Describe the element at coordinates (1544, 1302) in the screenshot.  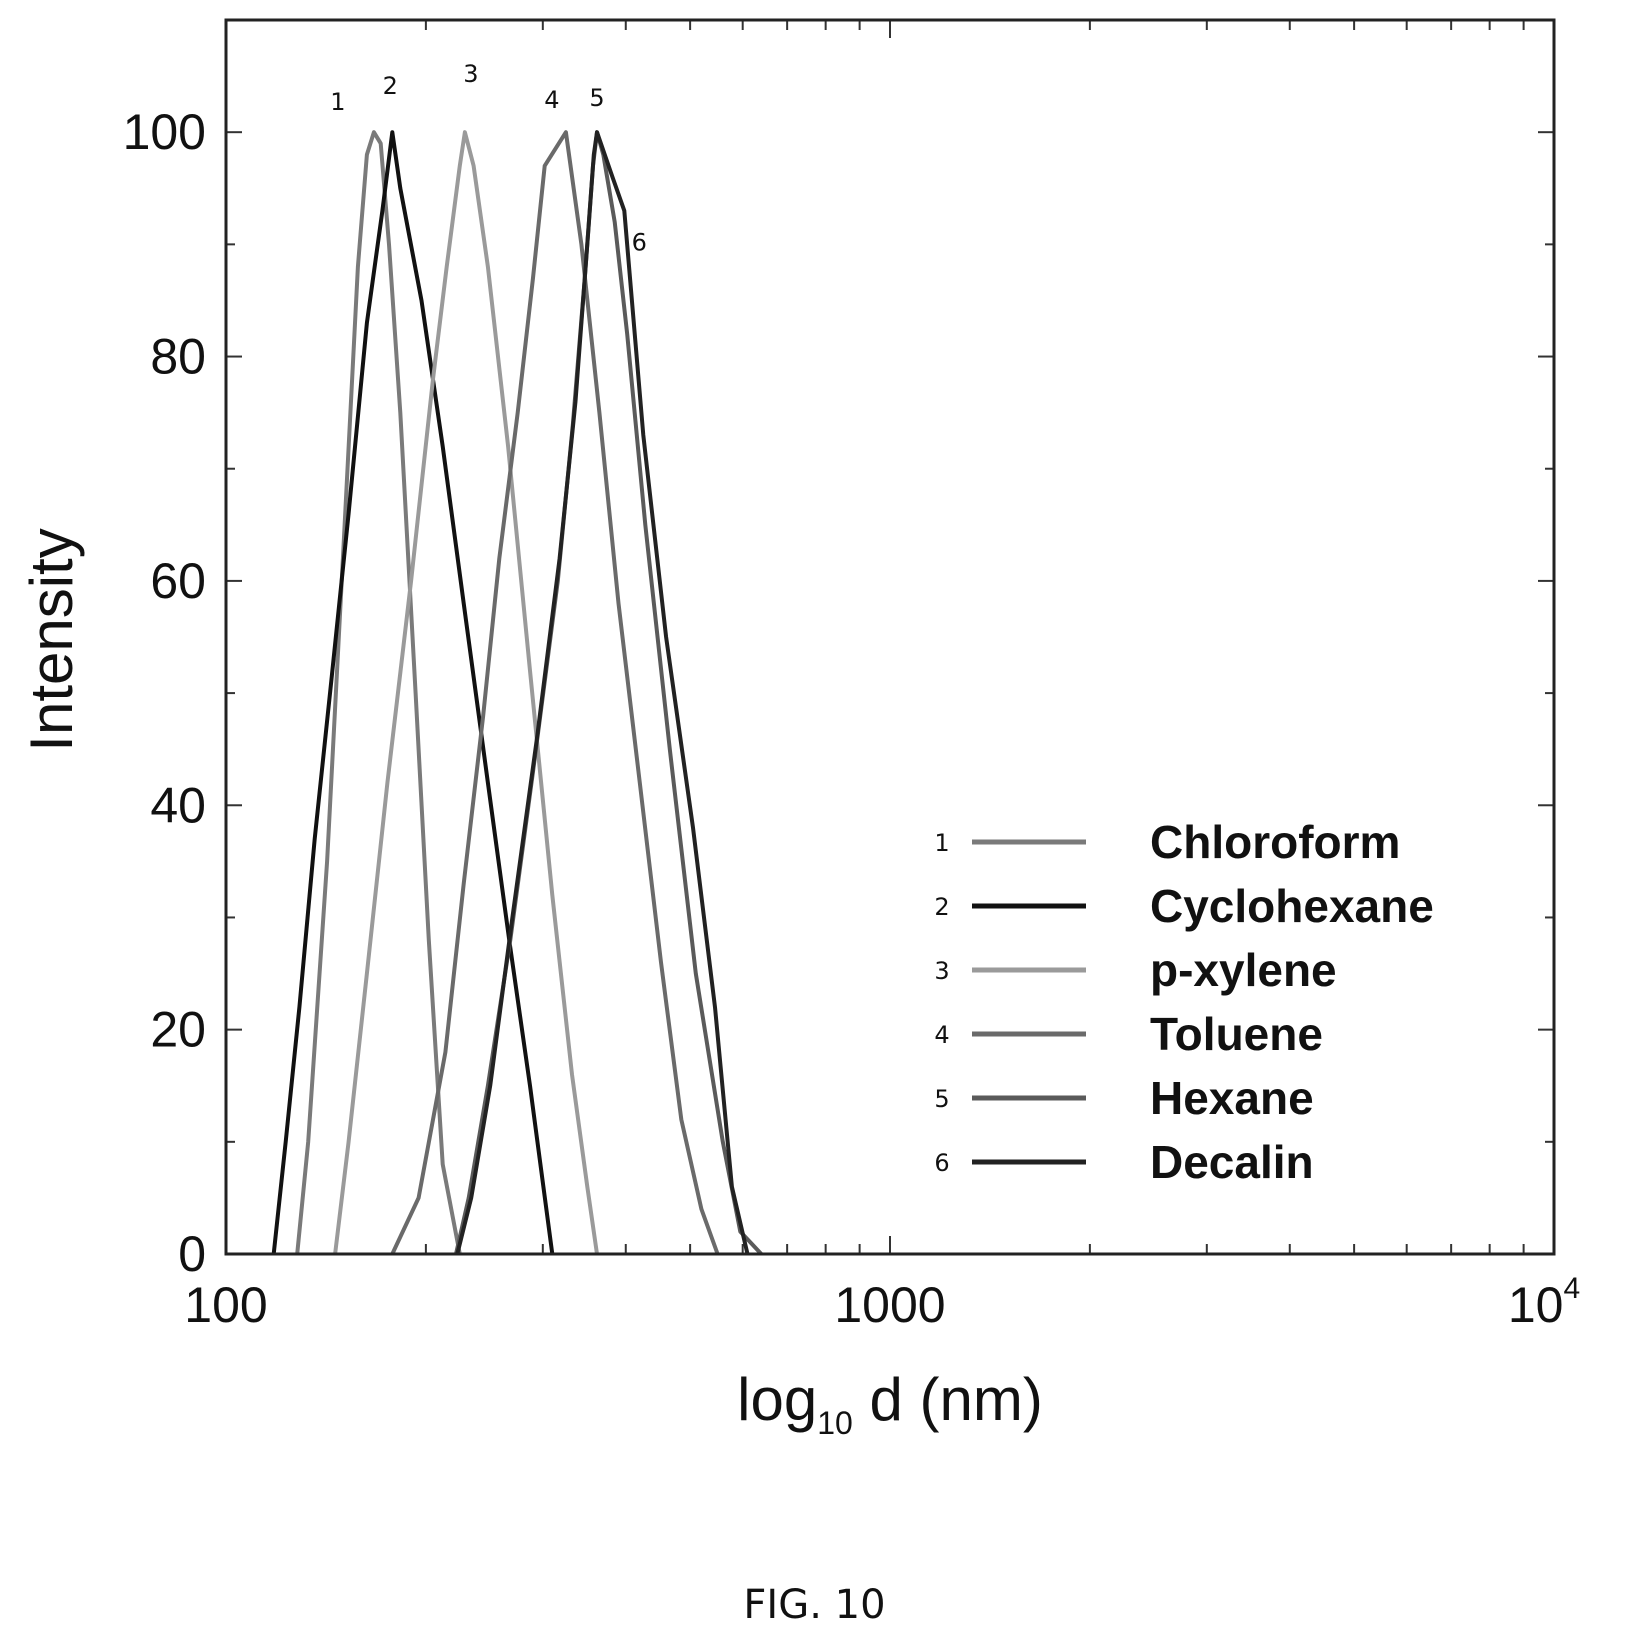
I see `x-tick-label: 10⁴` at that location.